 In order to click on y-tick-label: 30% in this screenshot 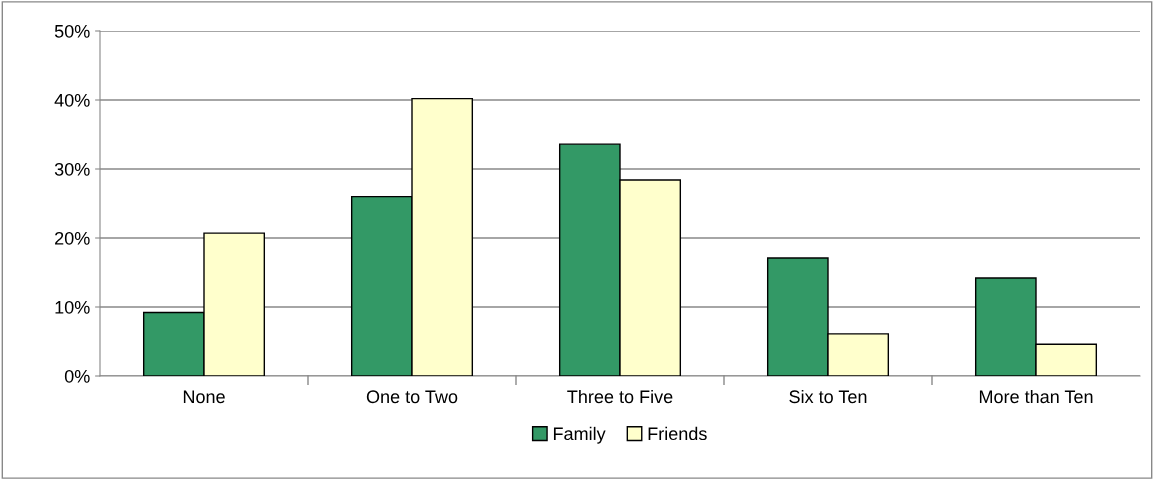, I will do `click(72, 169)`.